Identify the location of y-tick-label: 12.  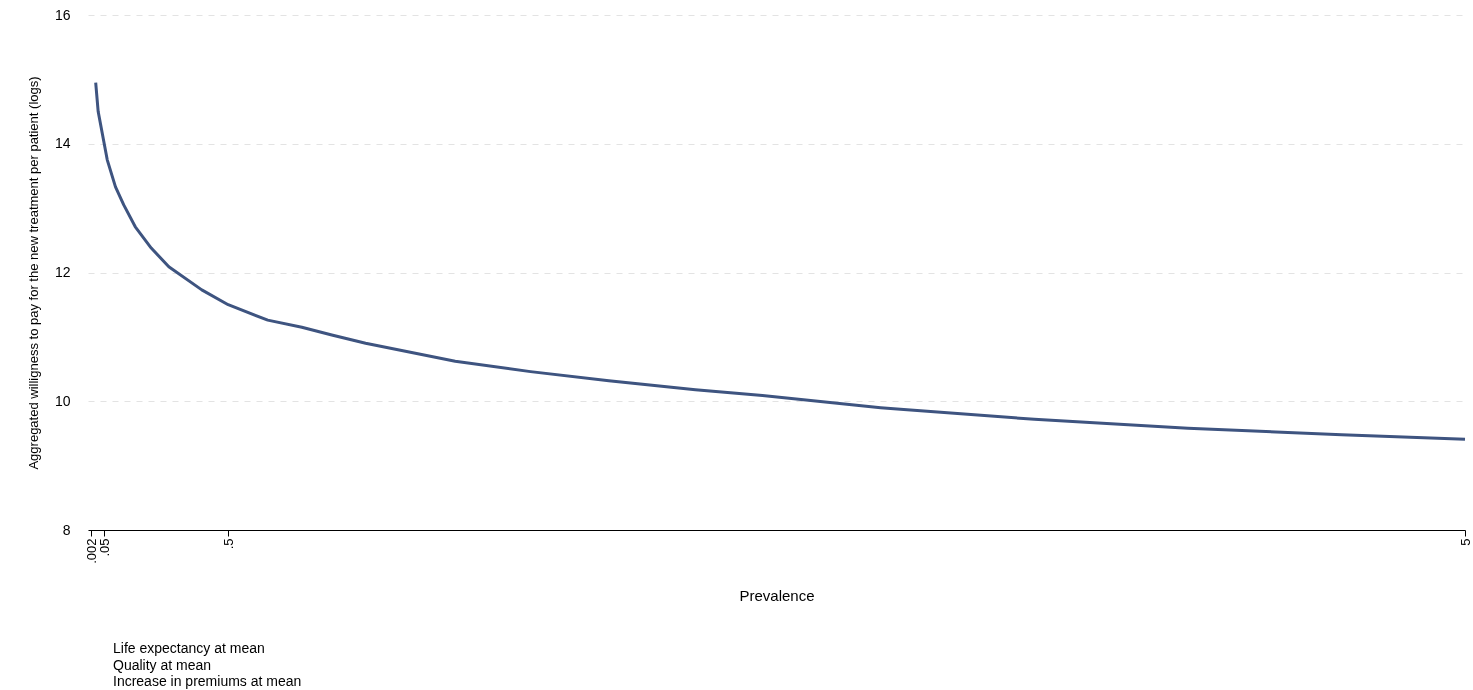
(62, 272).